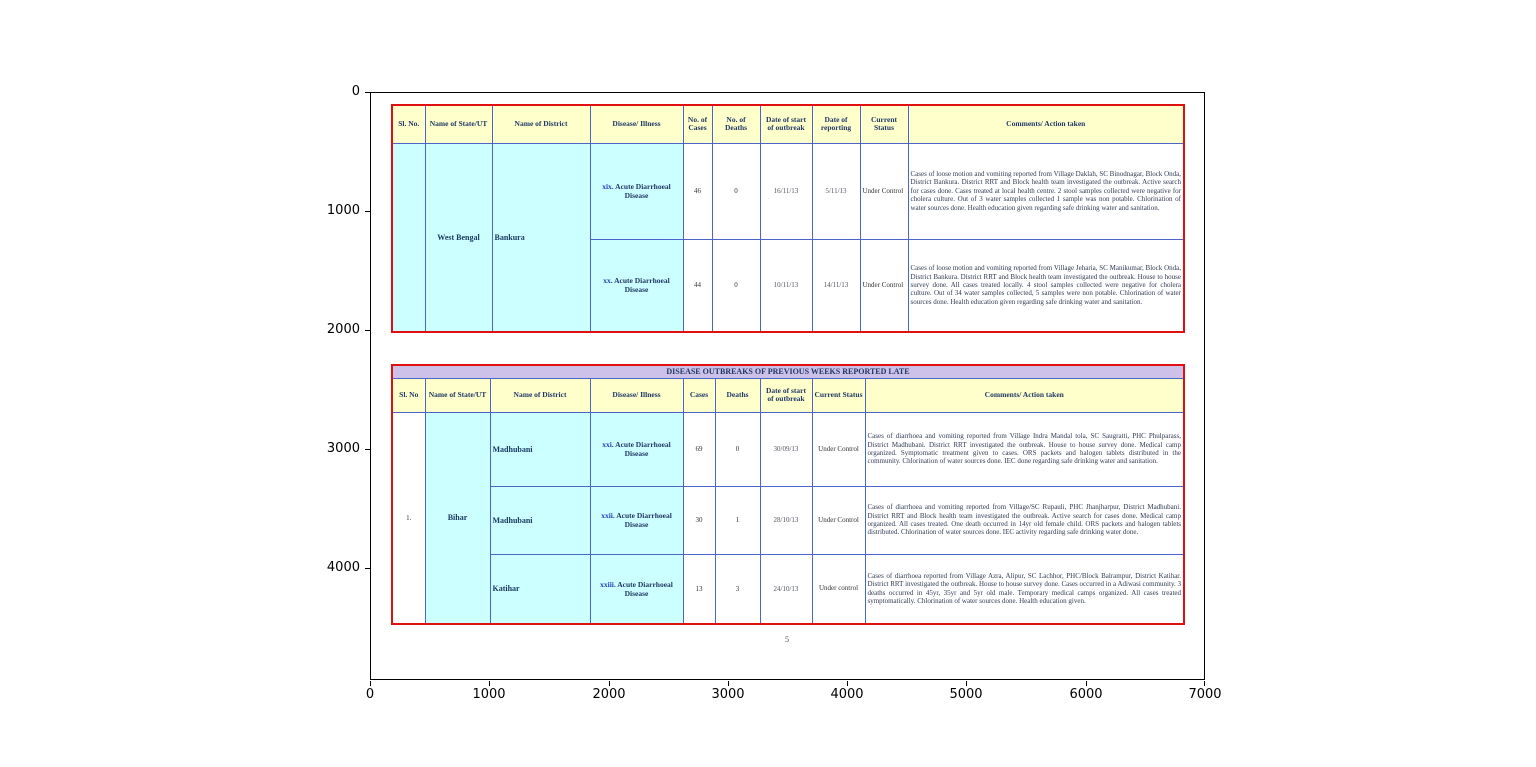  What do you see at coordinates (608, 444) in the screenshot?
I see `disease-number: xxi.` at bounding box center [608, 444].